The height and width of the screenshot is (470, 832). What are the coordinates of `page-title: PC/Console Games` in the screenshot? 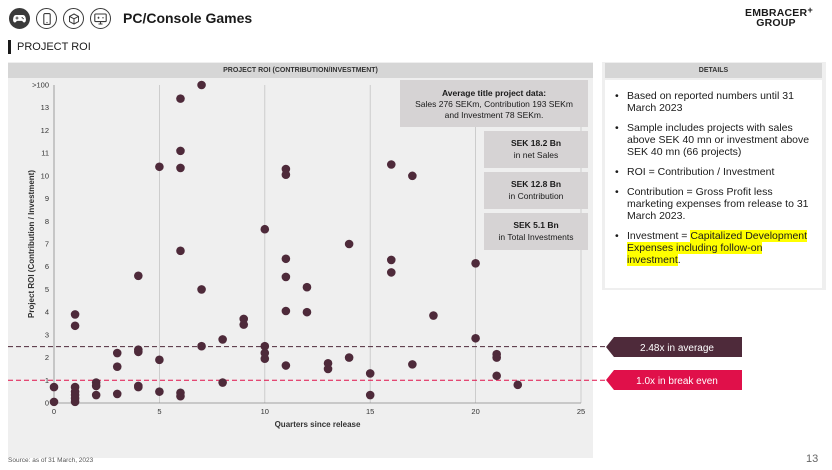 It's located at (188, 18).